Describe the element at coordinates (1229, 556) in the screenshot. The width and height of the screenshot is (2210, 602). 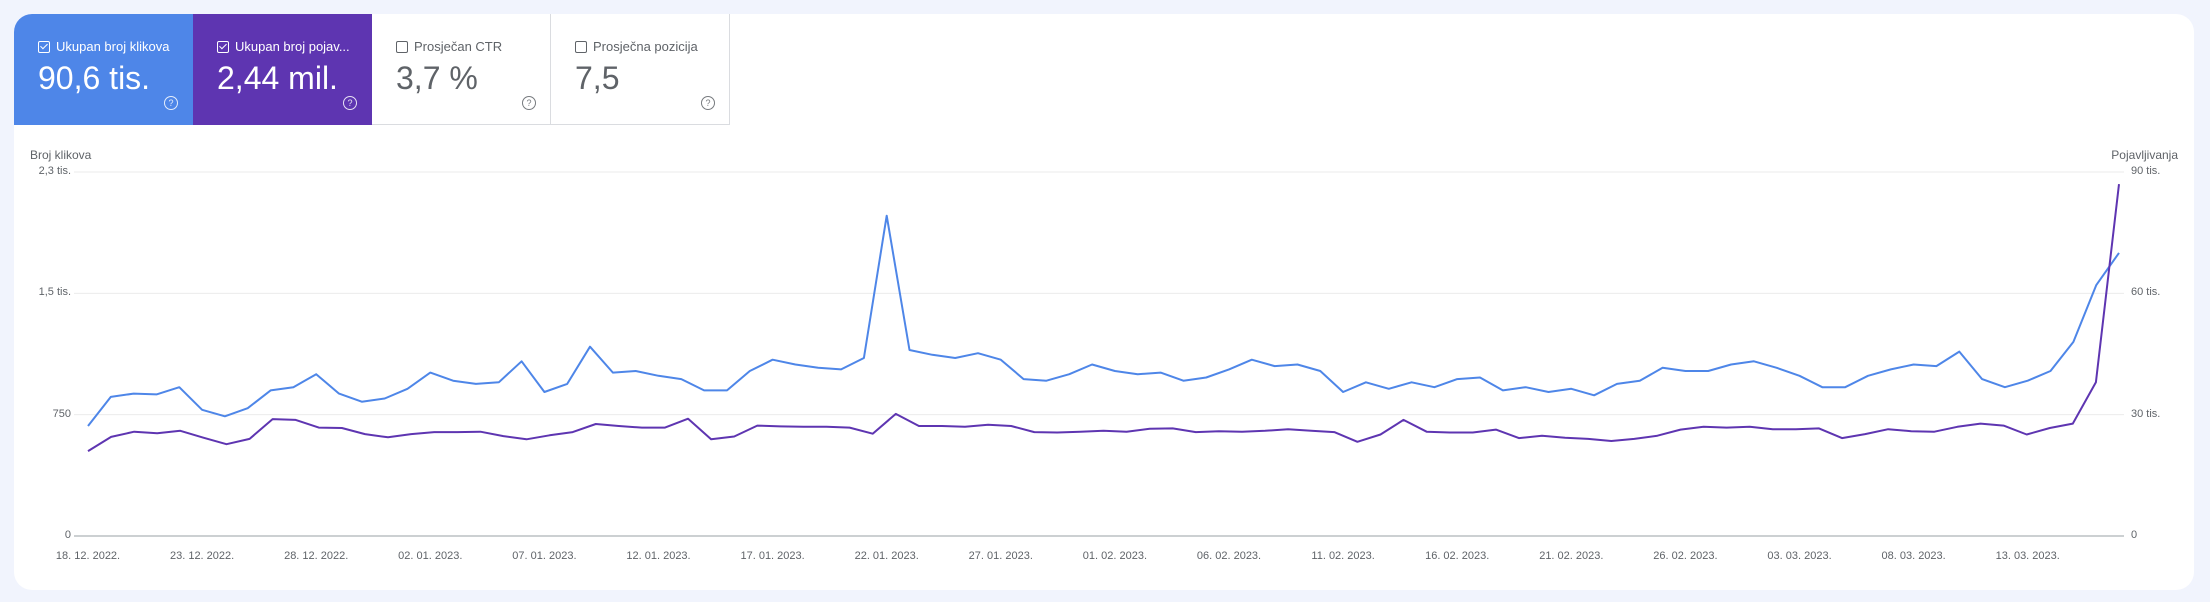
I see `x-tick-label: 06. 02. 2023.` at that location.